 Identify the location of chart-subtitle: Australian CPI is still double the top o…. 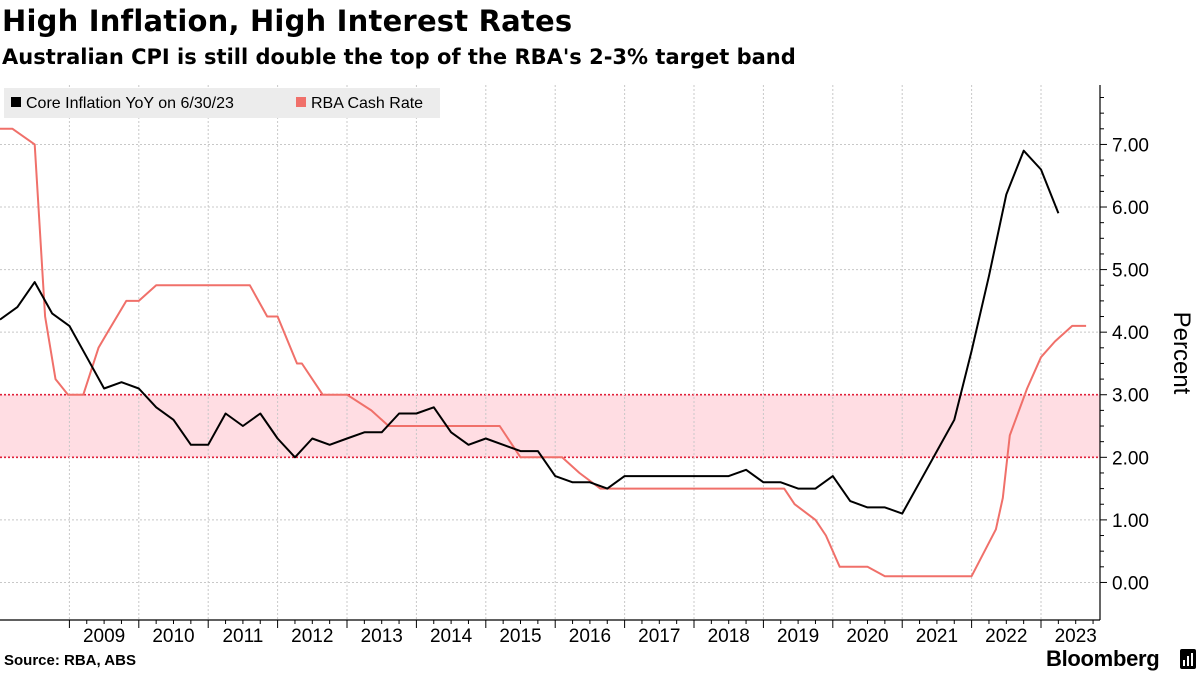
(399, 57).